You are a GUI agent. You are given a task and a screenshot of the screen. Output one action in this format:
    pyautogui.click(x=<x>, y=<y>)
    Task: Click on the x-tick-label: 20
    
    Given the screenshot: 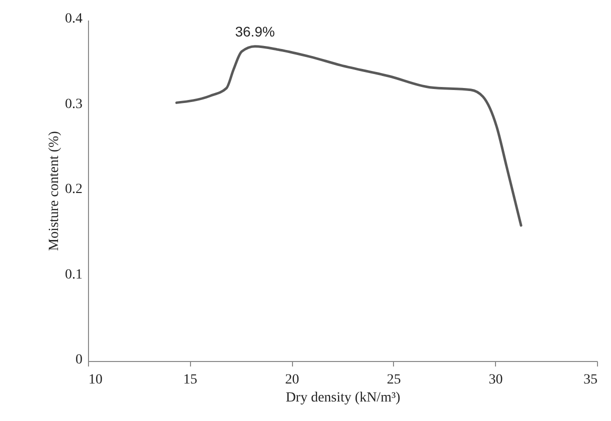 What is the action you would take?
    pyautogui.click(x=292, y=380)
    